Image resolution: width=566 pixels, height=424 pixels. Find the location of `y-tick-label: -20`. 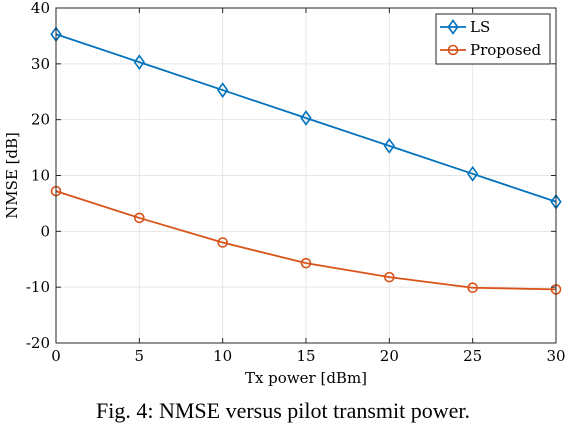

y-tick-label: -20 is located at coordinates (38, 343).